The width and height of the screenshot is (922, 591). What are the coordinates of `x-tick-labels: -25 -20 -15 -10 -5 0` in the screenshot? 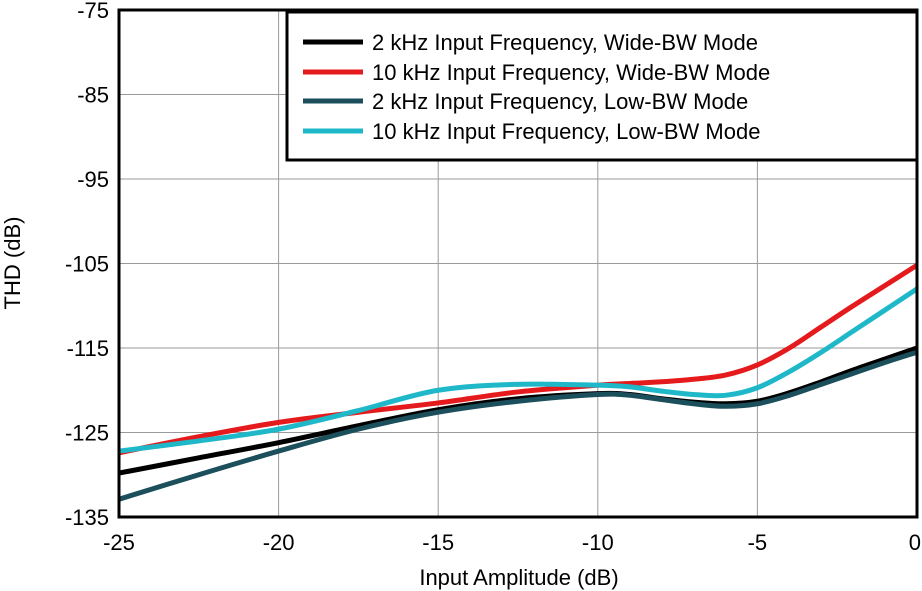 It's located at (512, 542).